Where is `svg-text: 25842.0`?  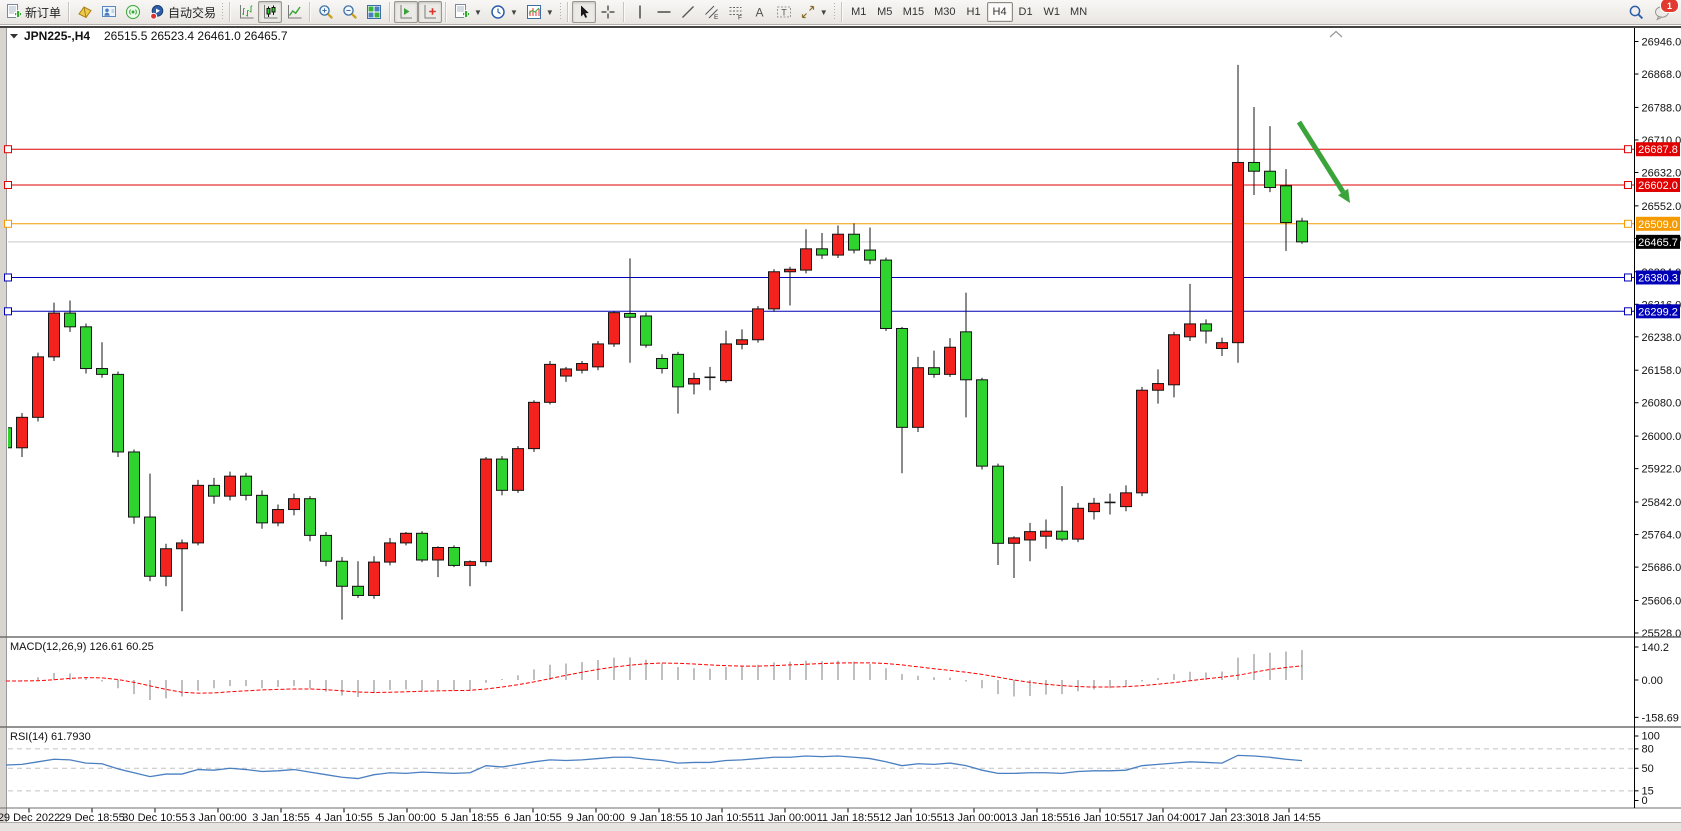
svg-text: 25842.0 is located at coordinates (1661, 503).